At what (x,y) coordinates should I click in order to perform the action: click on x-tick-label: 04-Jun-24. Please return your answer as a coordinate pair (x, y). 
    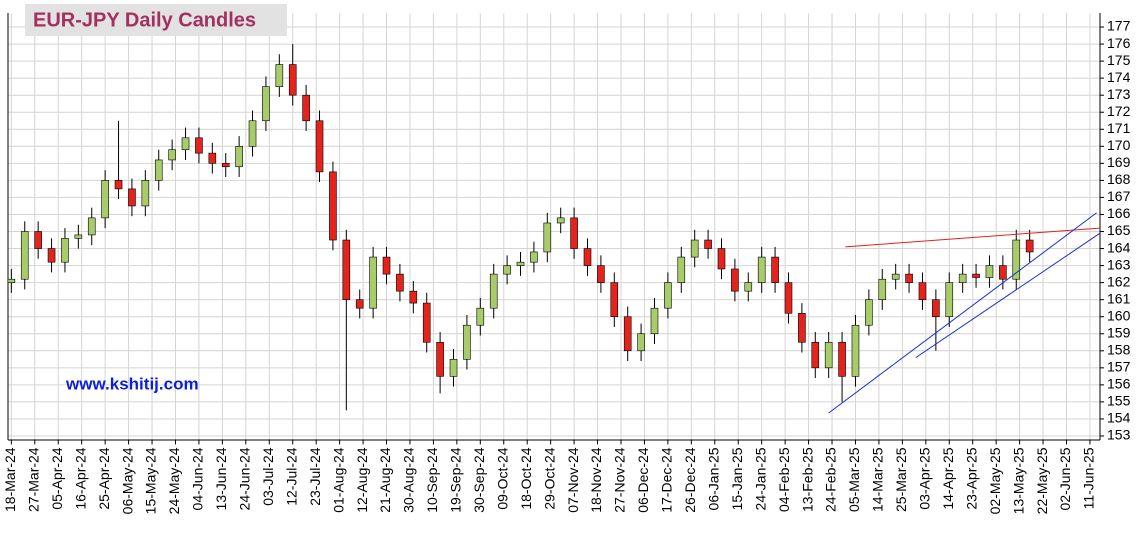
    Looking at the image, I should click on (198, 478).